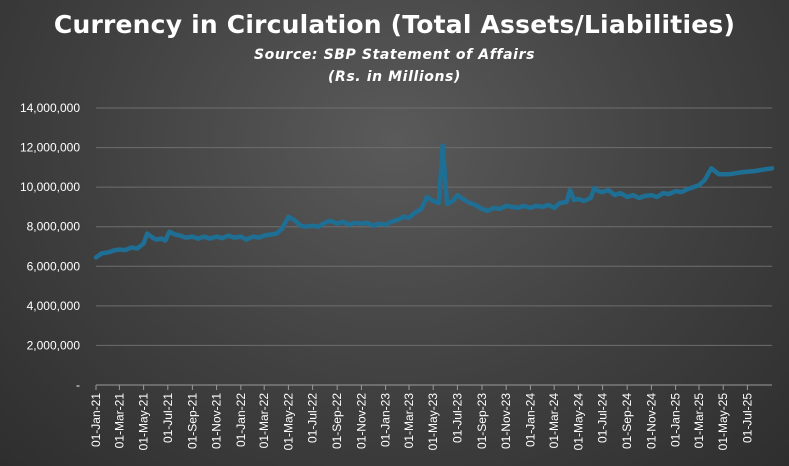 The height and width of the screenshot is (466, 789). I want to click on x-tick-label: 01-Jul-21, so click(168, 418).